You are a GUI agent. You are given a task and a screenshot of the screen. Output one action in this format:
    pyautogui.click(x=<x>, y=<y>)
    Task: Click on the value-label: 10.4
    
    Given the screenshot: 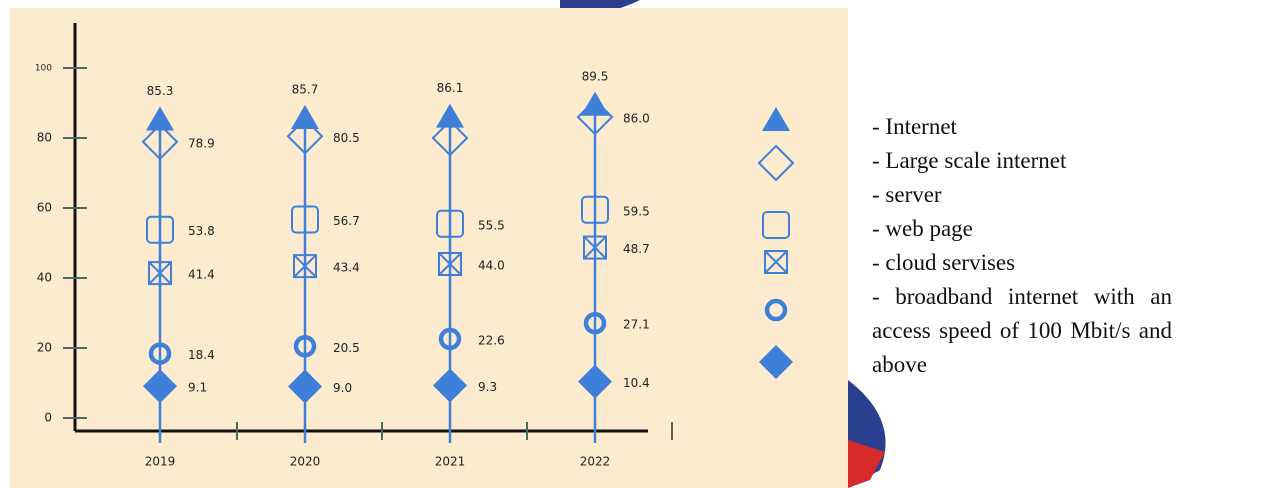 What is the action you would take?
    pyautogui.click(x=636, y=383)
    